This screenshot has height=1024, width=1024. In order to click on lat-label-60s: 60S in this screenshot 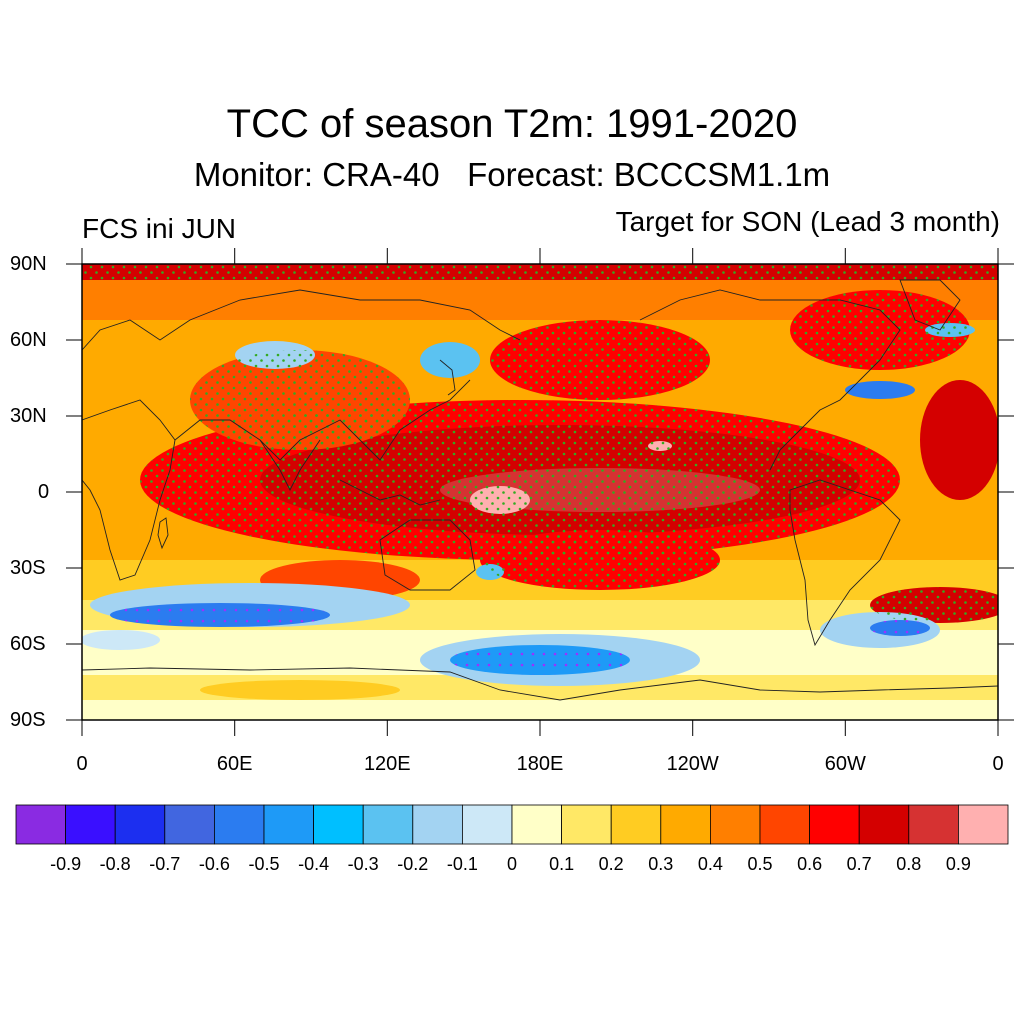, I will do `click(28, 644)`.